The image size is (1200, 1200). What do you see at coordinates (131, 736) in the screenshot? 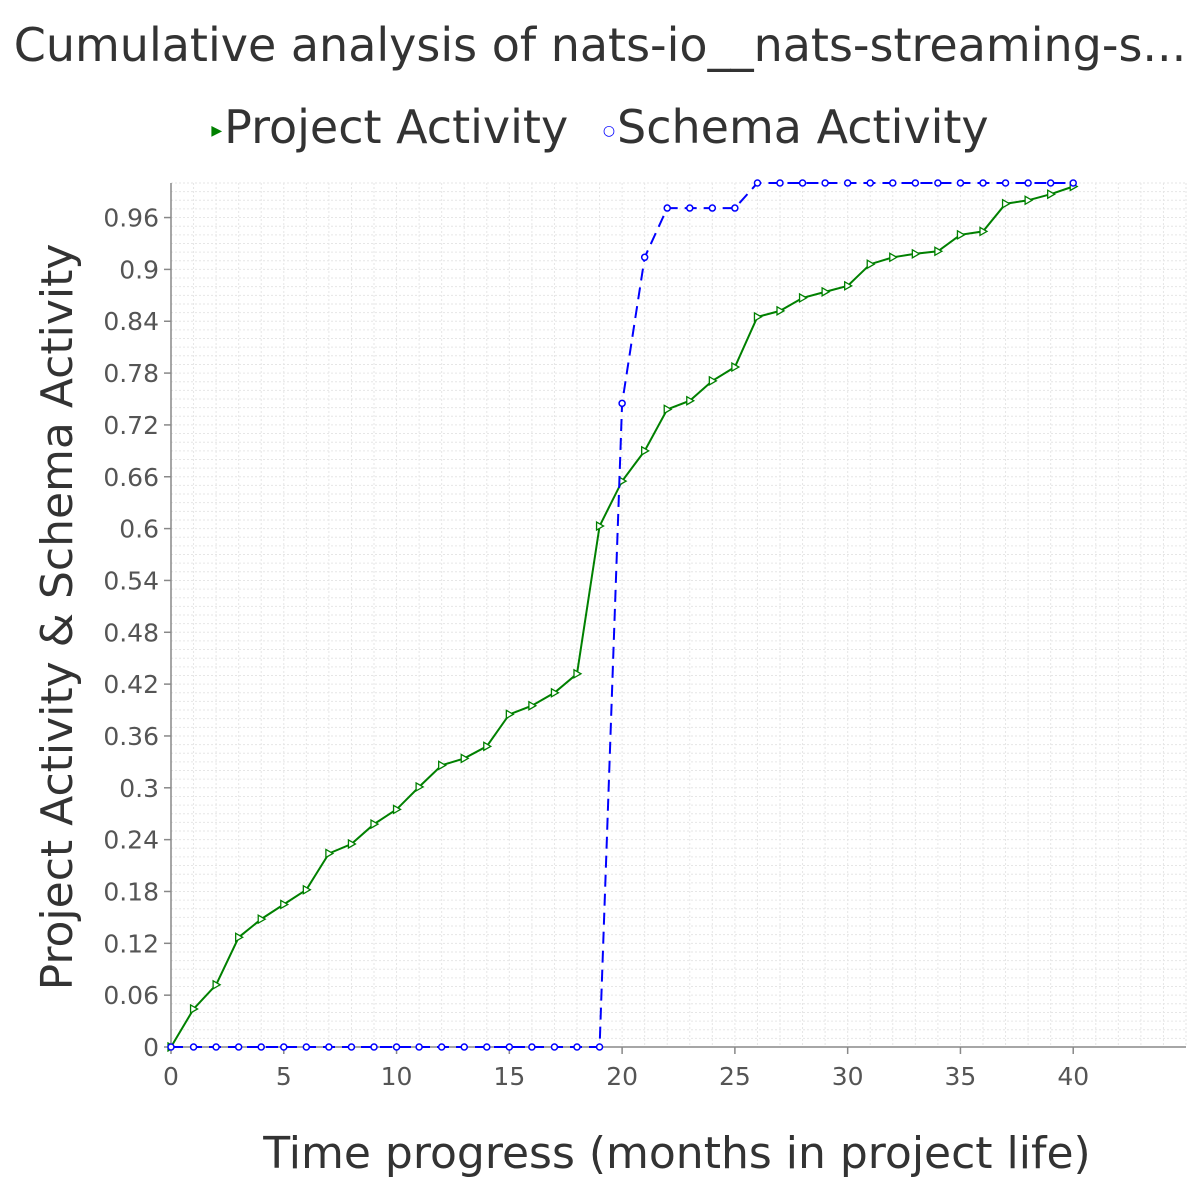
I see `y-tick-label: 0.36` at bounding box center [131, 736].